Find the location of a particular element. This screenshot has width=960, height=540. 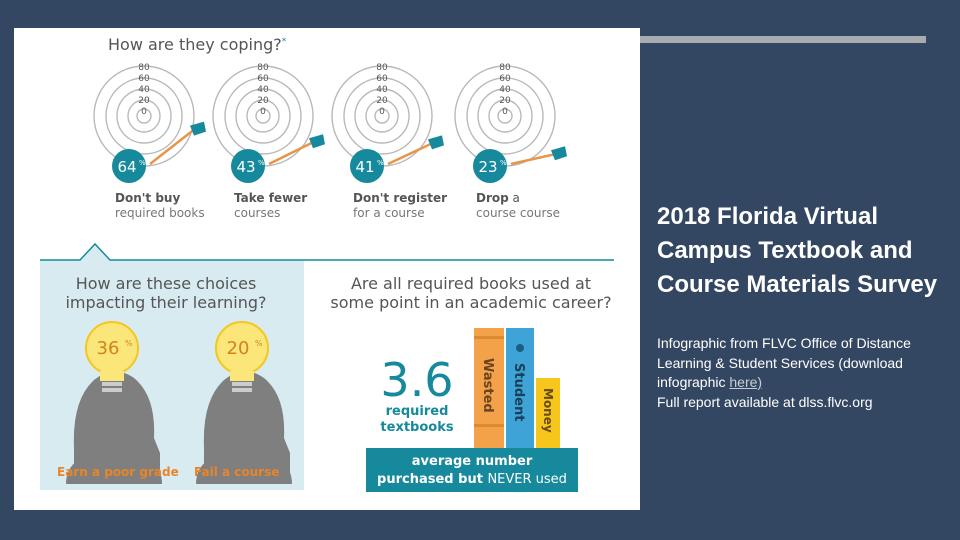

coping-title: How are they coping?* is located at coordinates (197, 44).